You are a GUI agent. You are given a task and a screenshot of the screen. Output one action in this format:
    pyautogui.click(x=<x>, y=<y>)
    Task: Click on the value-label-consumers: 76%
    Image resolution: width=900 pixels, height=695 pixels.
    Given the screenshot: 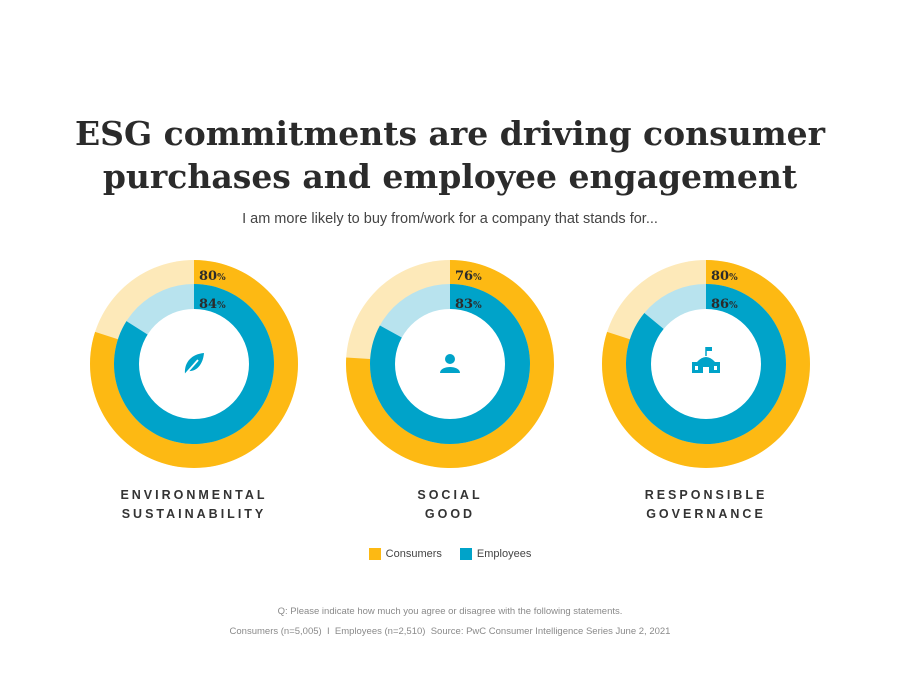 What is the action you would take?
    pyautogui.click(x=468, y=276)
    